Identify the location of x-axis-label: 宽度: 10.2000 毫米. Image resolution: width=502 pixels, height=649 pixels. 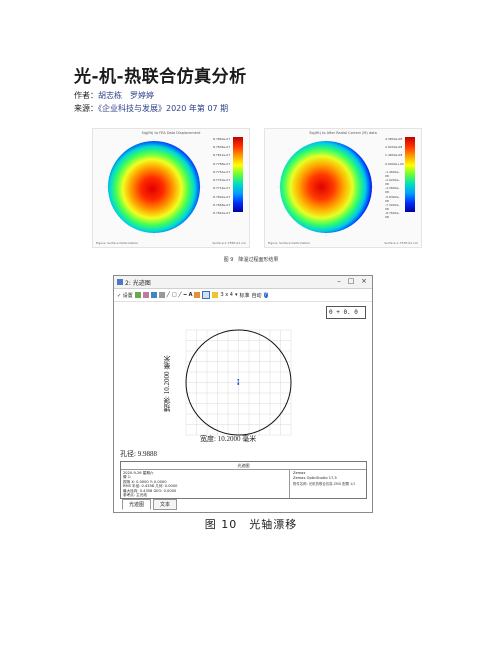
(228, 439).